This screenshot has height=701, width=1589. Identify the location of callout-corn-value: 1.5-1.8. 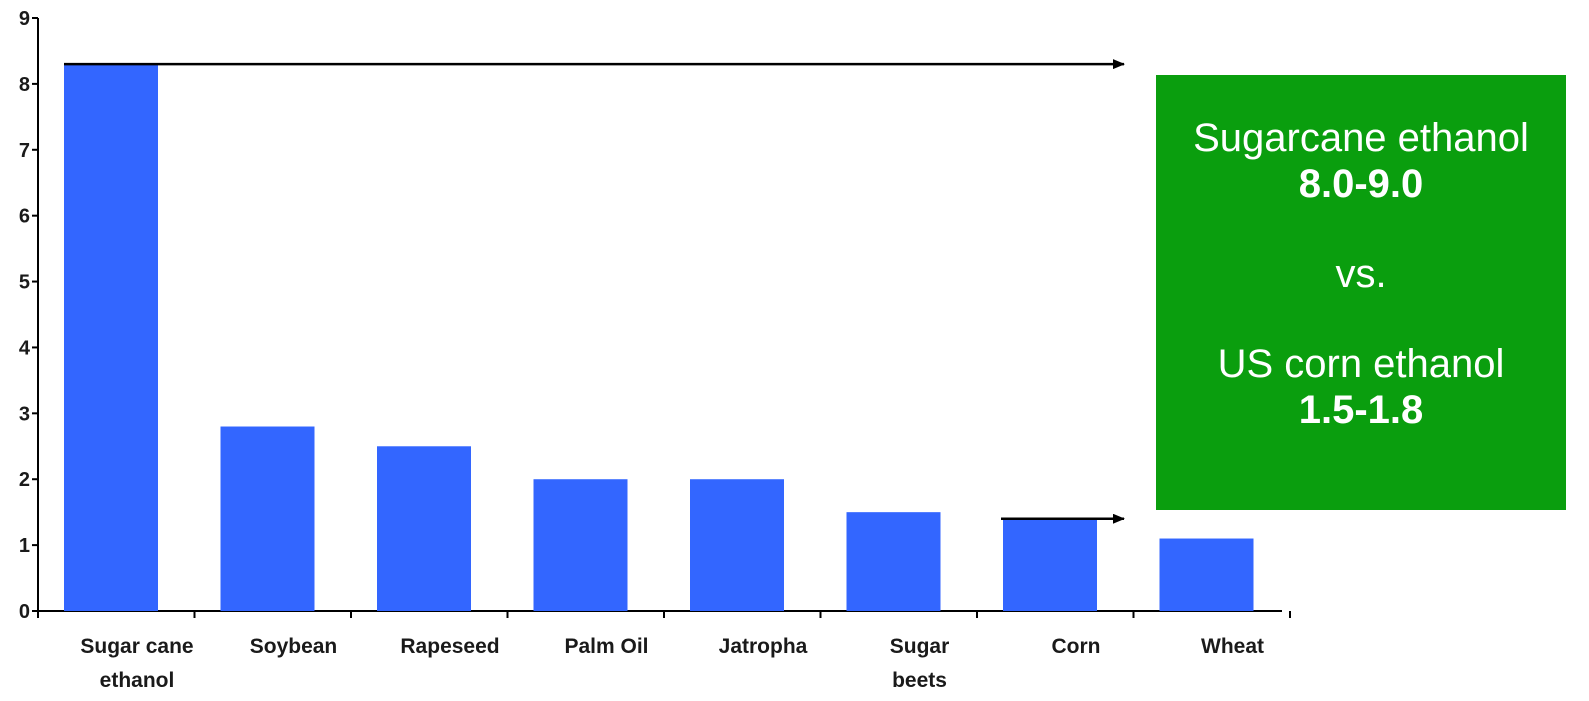
(1361, 410).